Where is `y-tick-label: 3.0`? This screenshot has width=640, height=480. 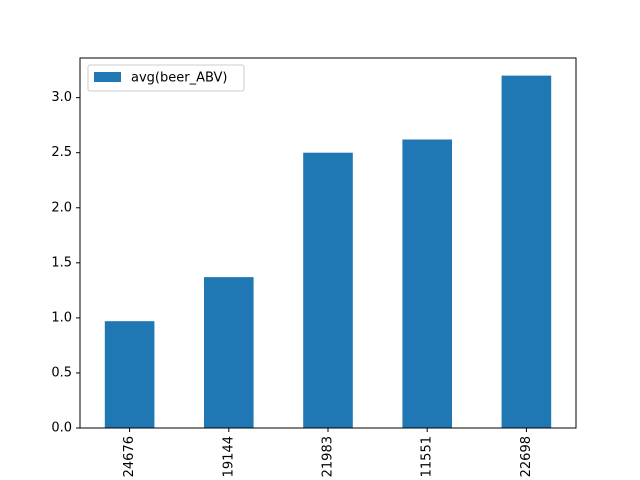
y-tick-label: 3.0 is located at coordinates (61, 97).